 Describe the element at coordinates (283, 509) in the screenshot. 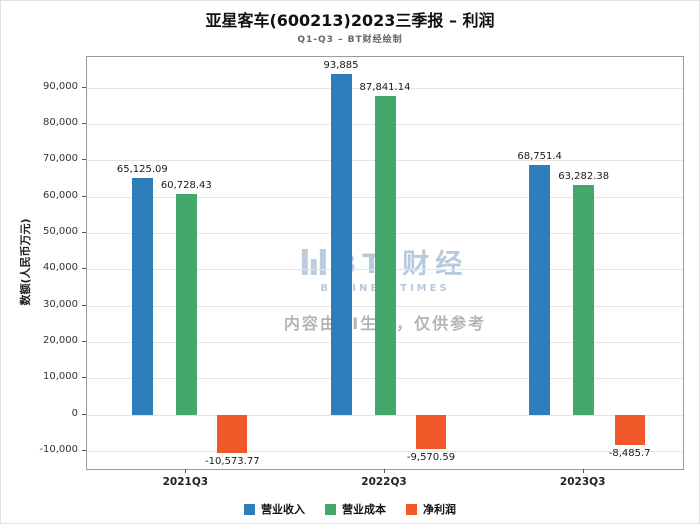

I see `legend-label: 营业收入` at that location.